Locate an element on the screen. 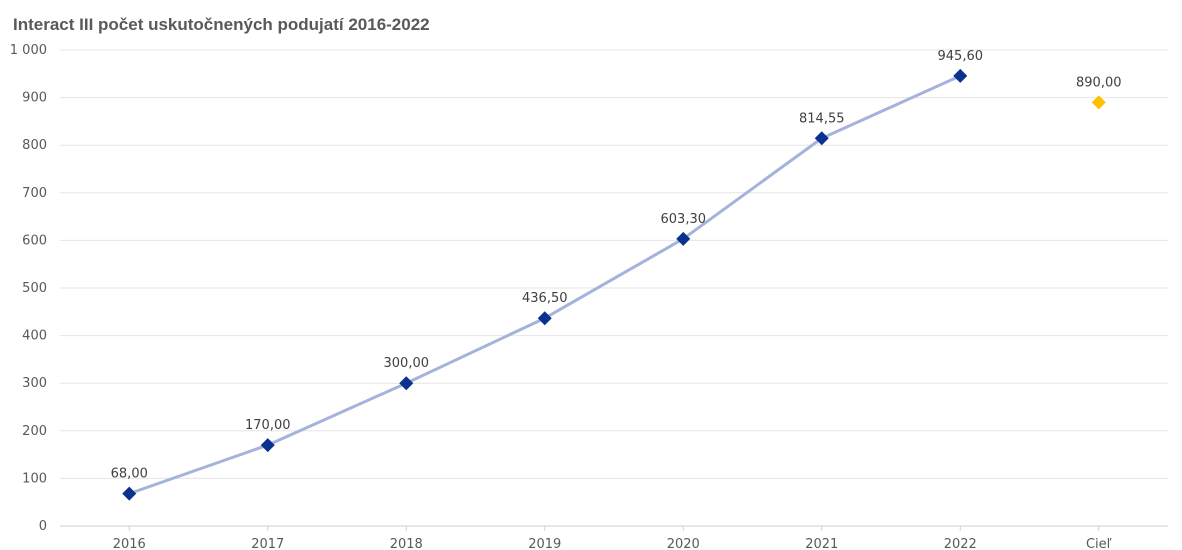 The height and width of the screenshot is (550, 1182). y-tick-label: 300 is located at coordinates (34, 383).